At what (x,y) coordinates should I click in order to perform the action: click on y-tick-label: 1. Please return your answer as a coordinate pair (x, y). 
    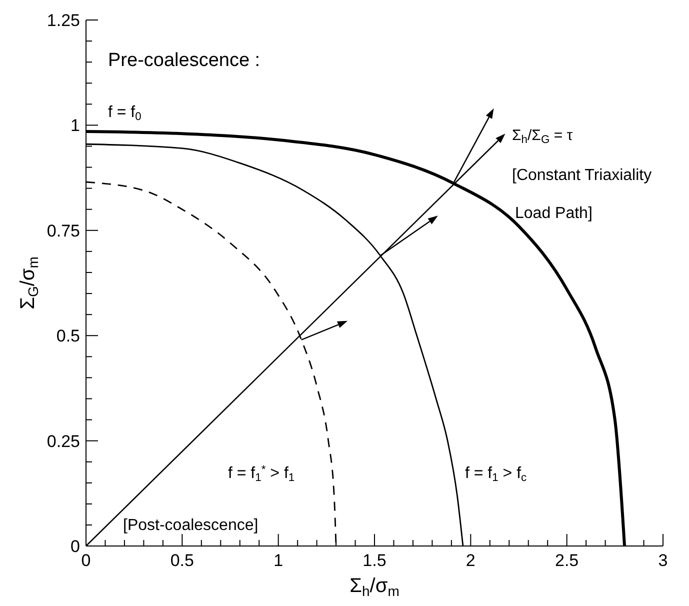
    Looking at the image, I should click on (75, 126).